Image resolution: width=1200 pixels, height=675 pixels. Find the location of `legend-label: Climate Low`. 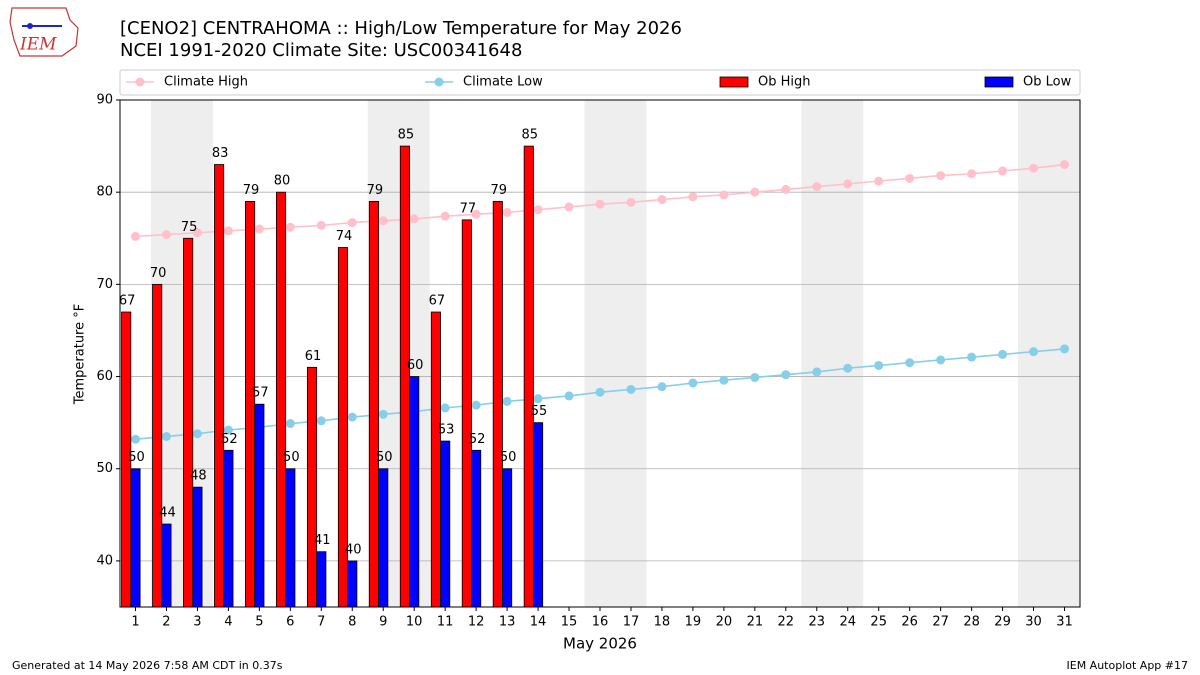

legend-label: Climate Low is located at coordinates (503, 82).